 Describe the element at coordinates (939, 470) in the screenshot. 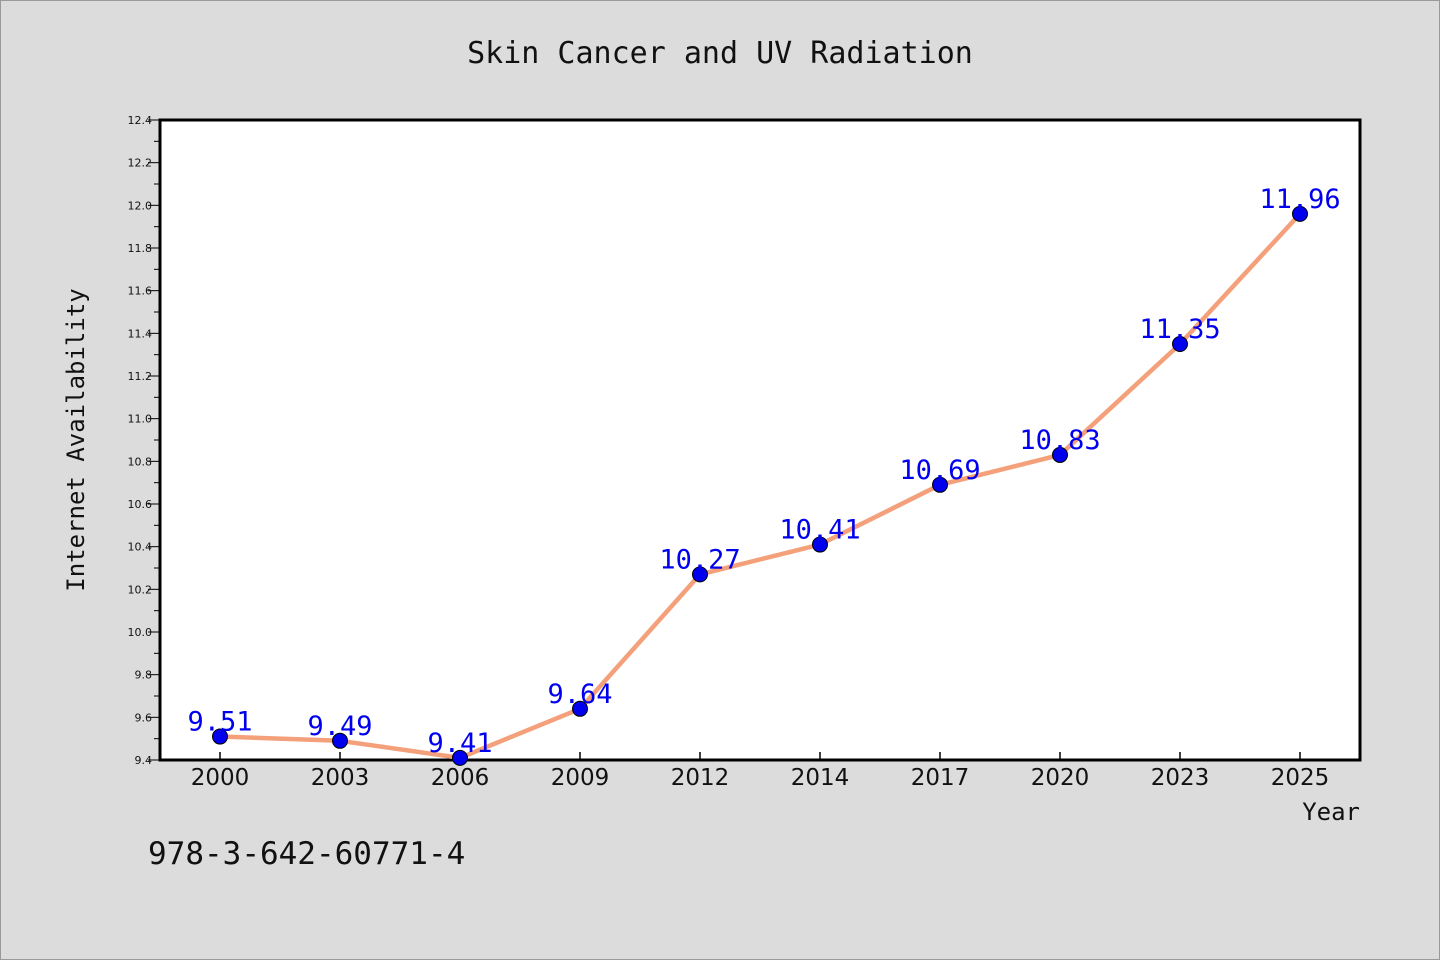

I see `data-label: 10.69` at that location.